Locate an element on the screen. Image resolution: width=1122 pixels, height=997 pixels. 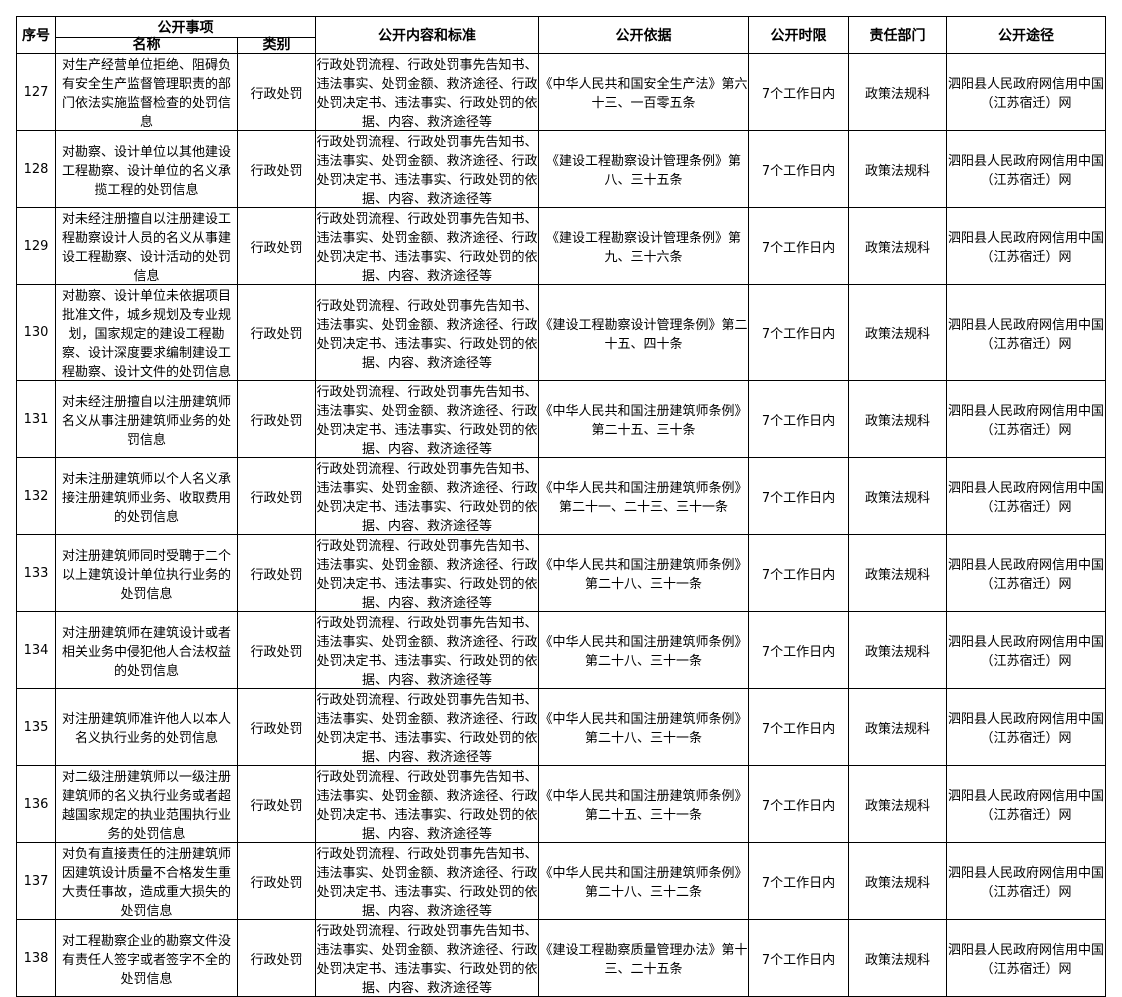
basis-box: 《中华人民共和国注册建筑师条例》第二十五、三十一条 is located at coordinates (643, 804).